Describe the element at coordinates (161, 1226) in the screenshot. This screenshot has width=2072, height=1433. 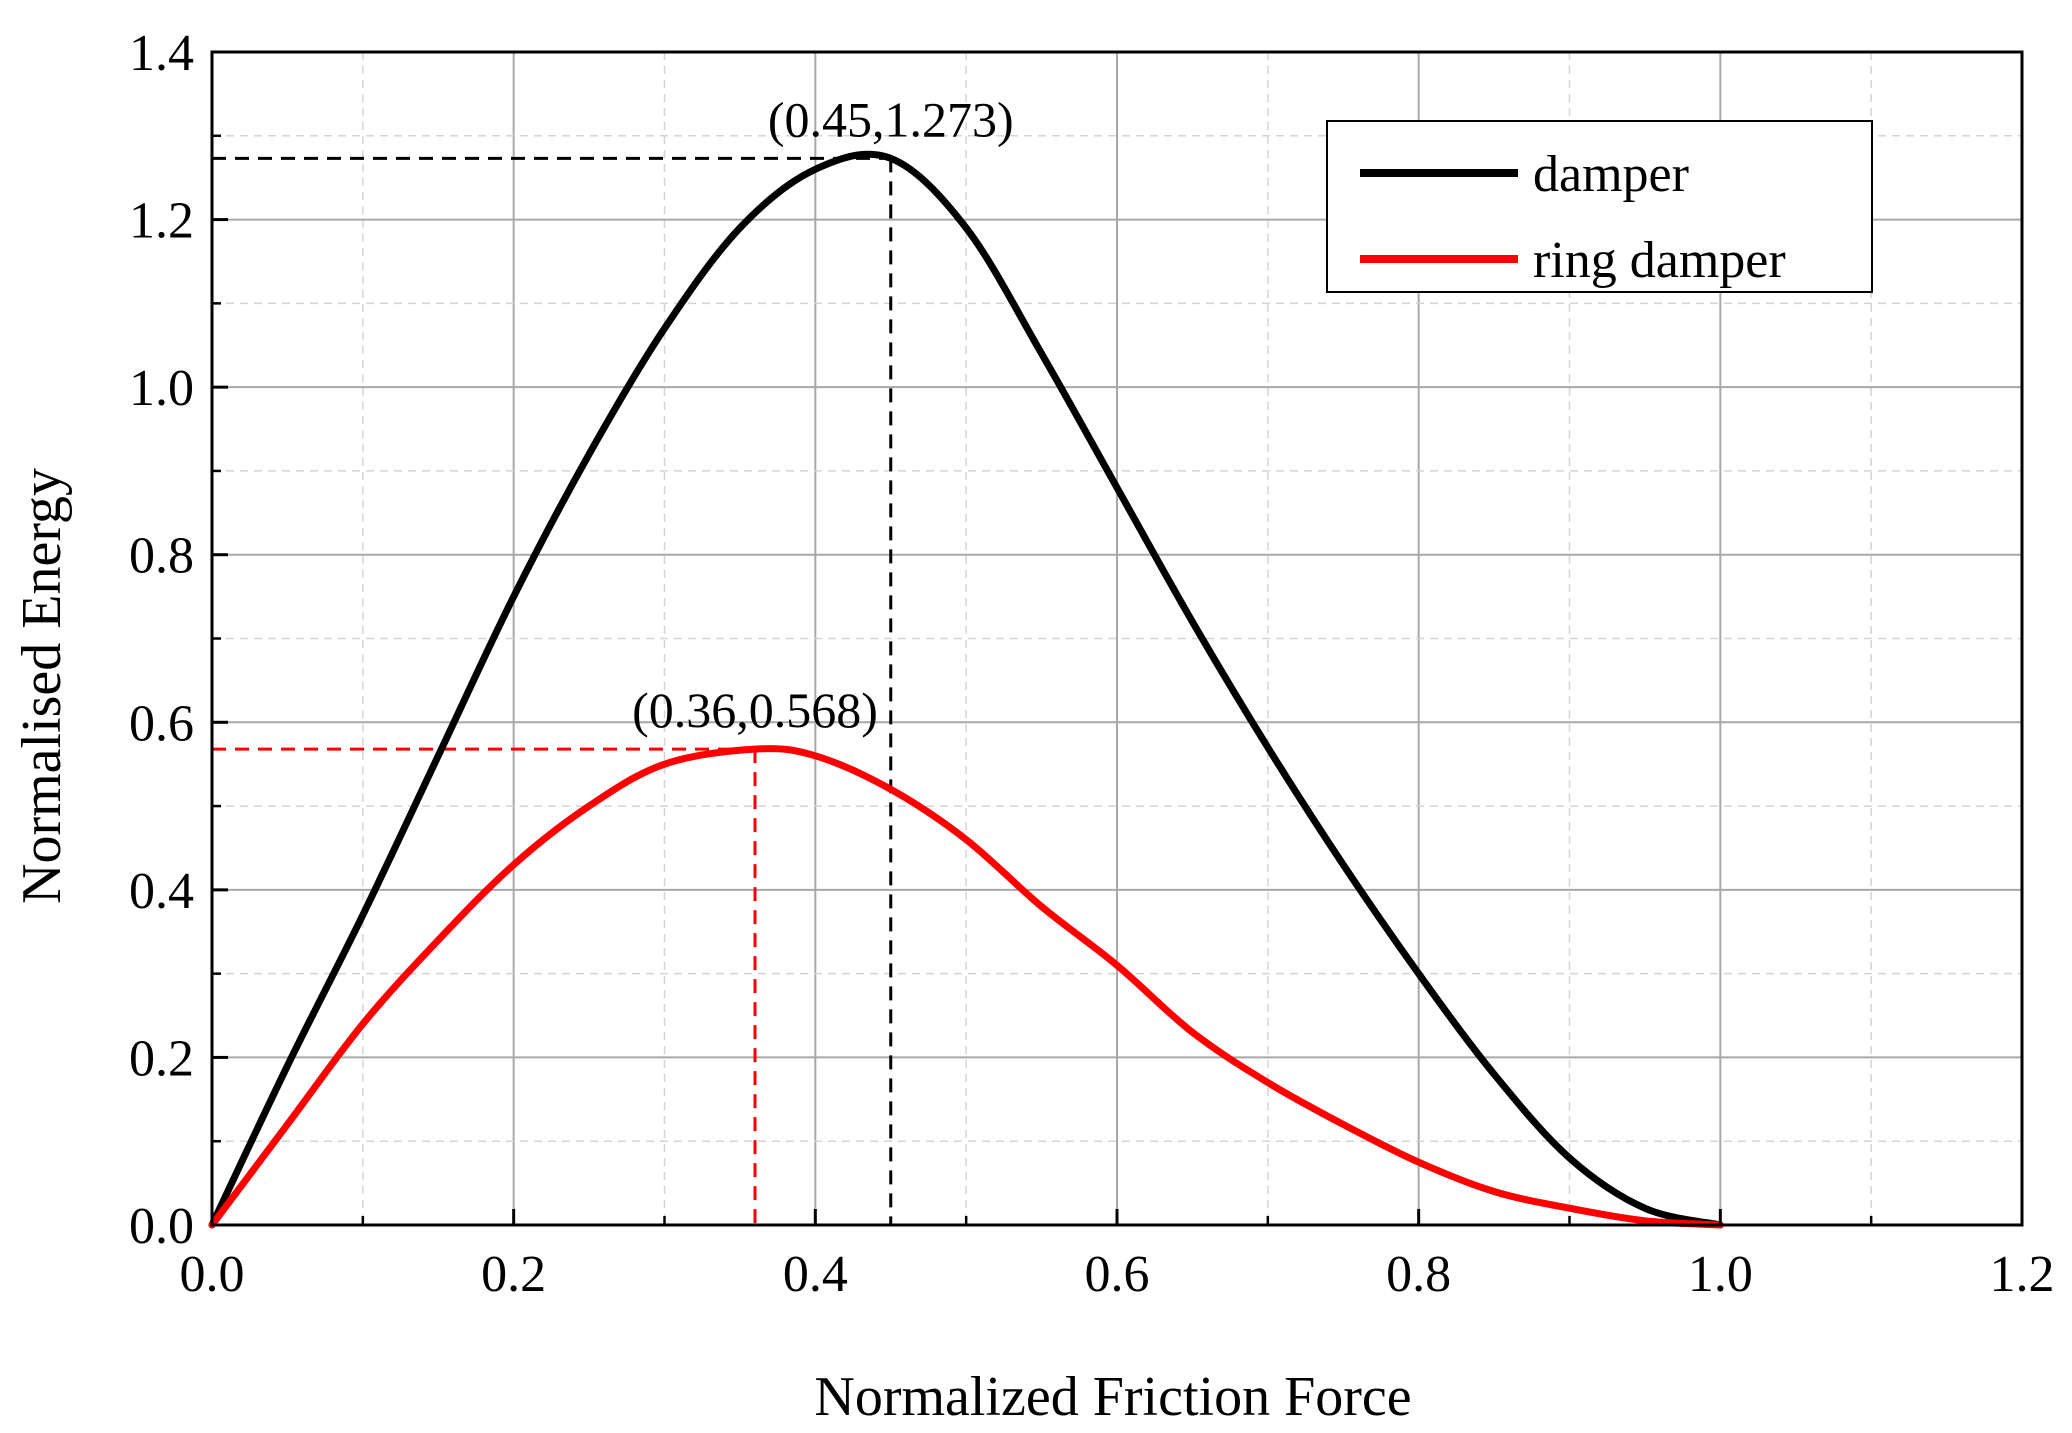
I see `y-tick-label: 0.0` at that location.